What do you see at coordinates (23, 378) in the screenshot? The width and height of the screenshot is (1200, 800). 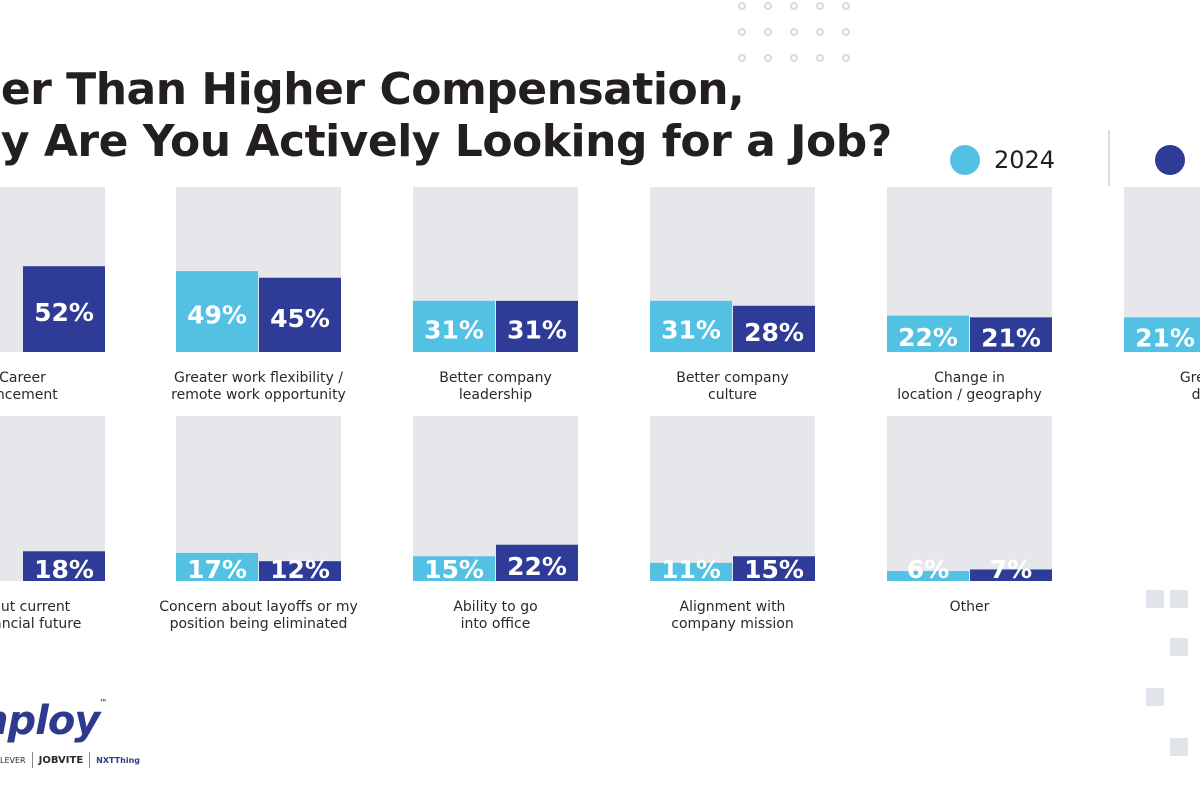 I see `category-label: Career` at bounding box center [23, 378].